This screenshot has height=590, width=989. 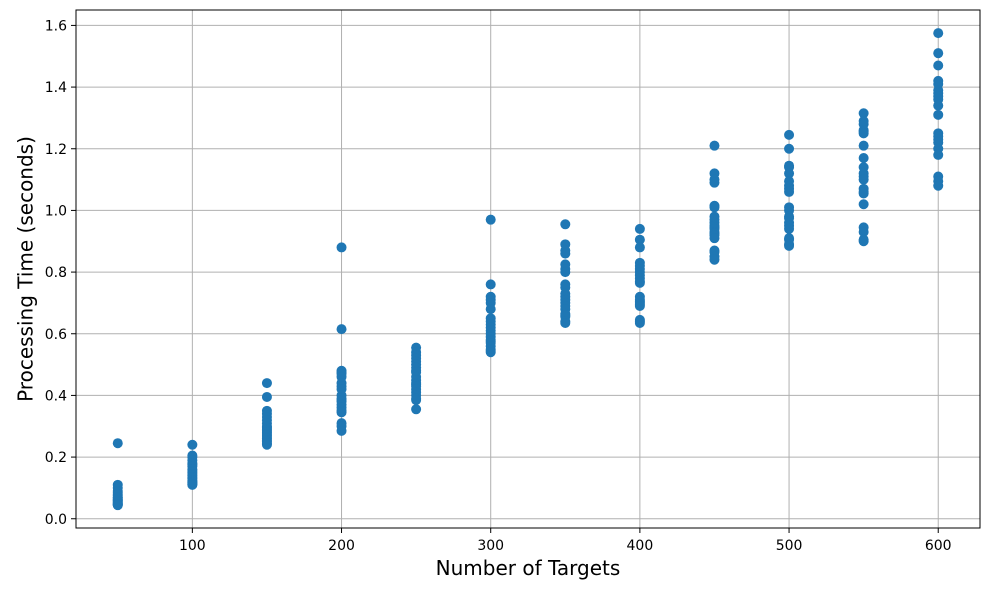 I want to click on y-tick-label: 0.2, so click(x=56, y=458).